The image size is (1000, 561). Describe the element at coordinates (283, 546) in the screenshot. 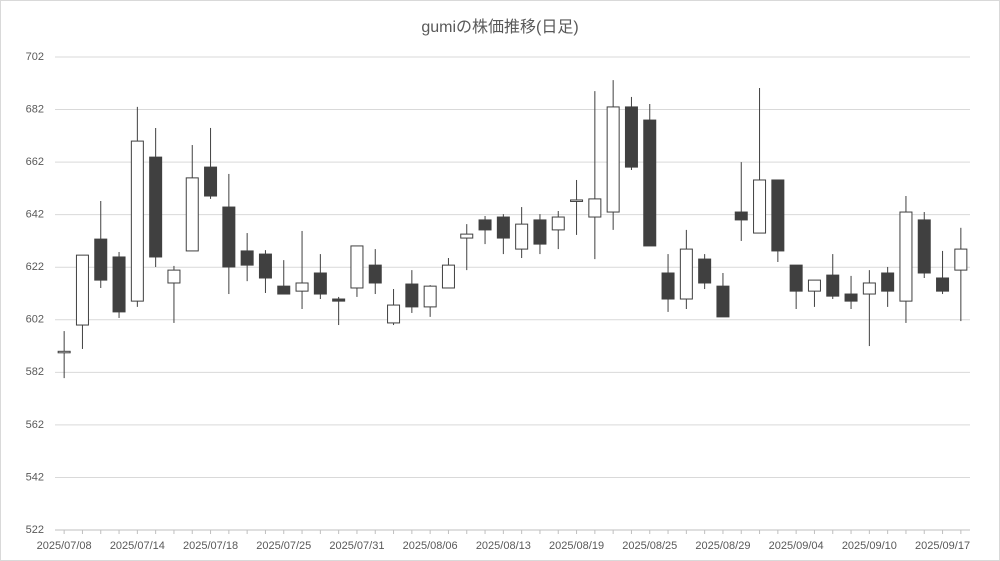

I see `x-tick-label: 2025/07/25` at that location.